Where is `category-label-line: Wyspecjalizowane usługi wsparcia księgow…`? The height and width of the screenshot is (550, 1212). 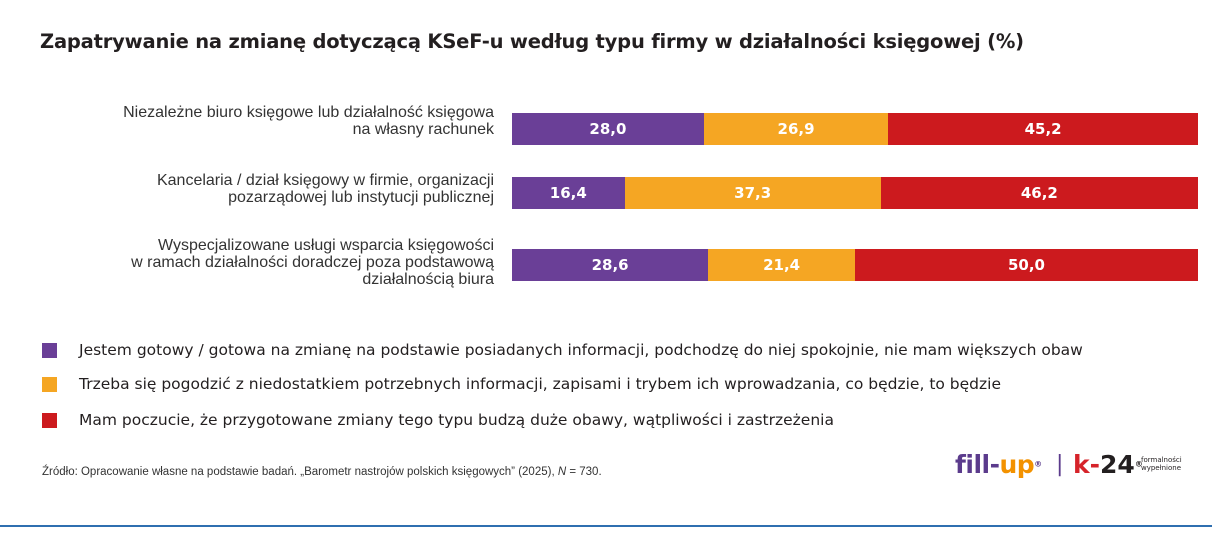 category-label-line: Wyspecjalizowane usługi wsparcia księgow… is located at coordinates (326, 245).